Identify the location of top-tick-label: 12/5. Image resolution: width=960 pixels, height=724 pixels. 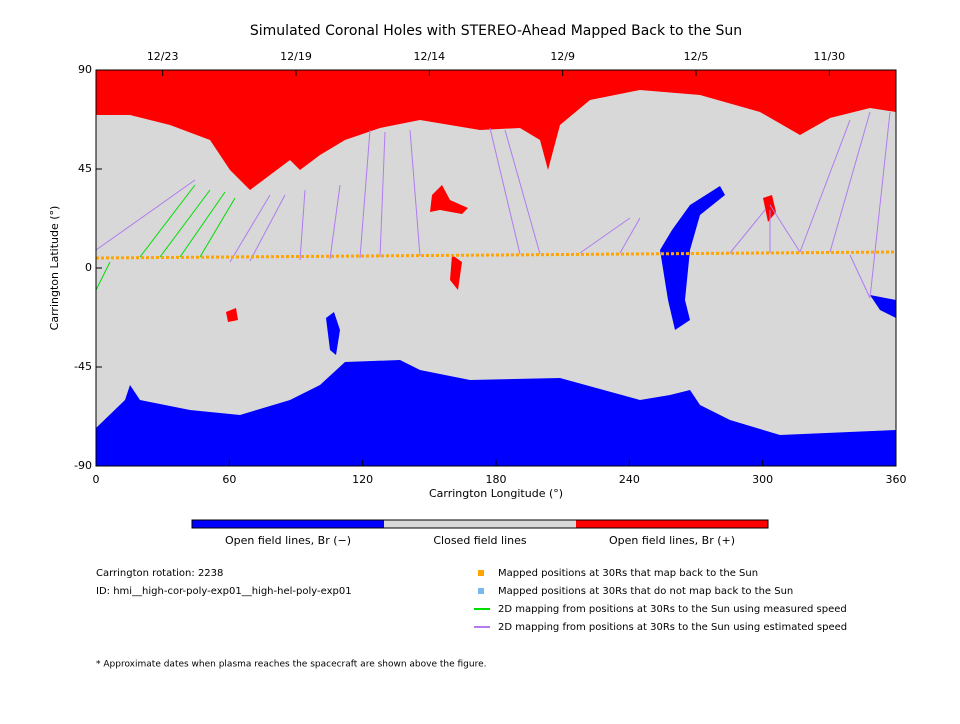
(696, 56).